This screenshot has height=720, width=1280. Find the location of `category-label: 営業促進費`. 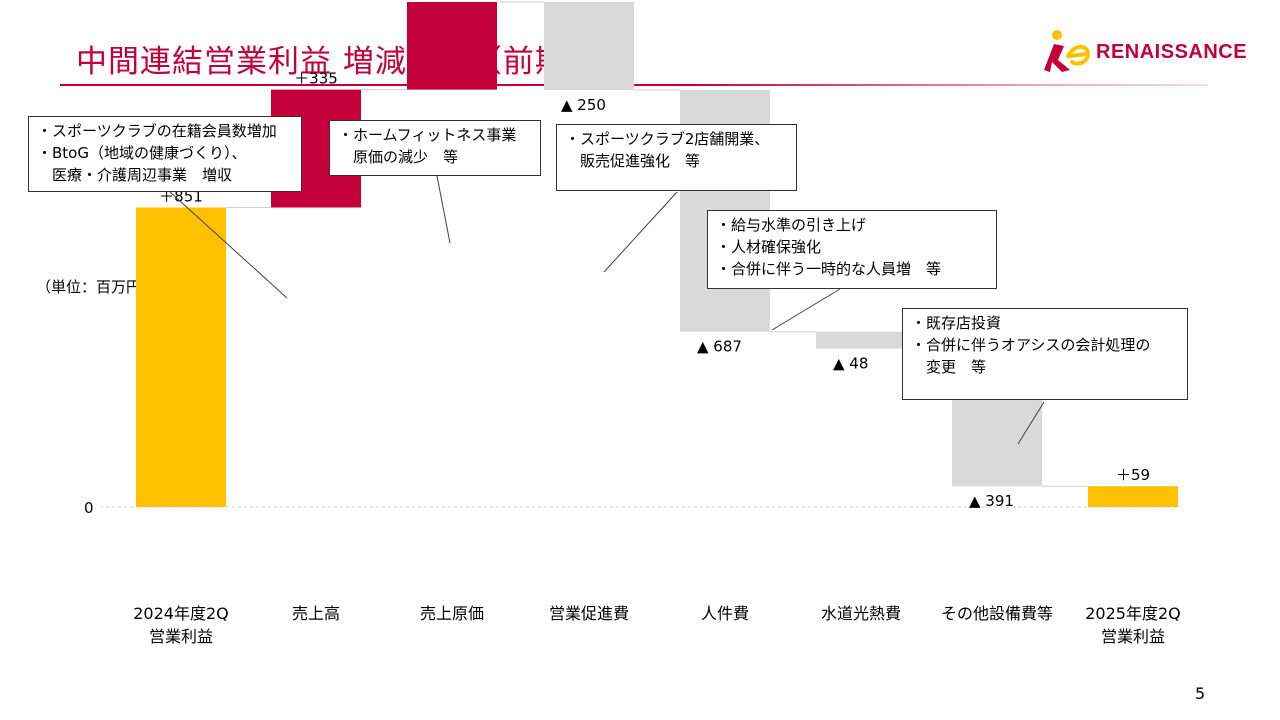

category-label: 営業促進費 is located at coordinates (589, 613).